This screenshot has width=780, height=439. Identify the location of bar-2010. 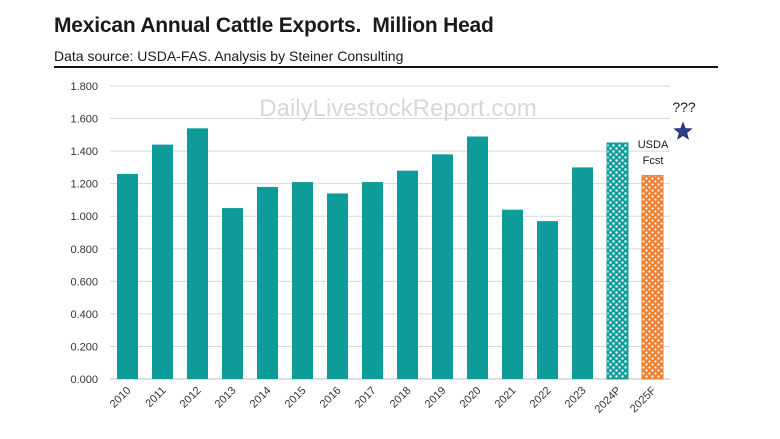
(127, 276).